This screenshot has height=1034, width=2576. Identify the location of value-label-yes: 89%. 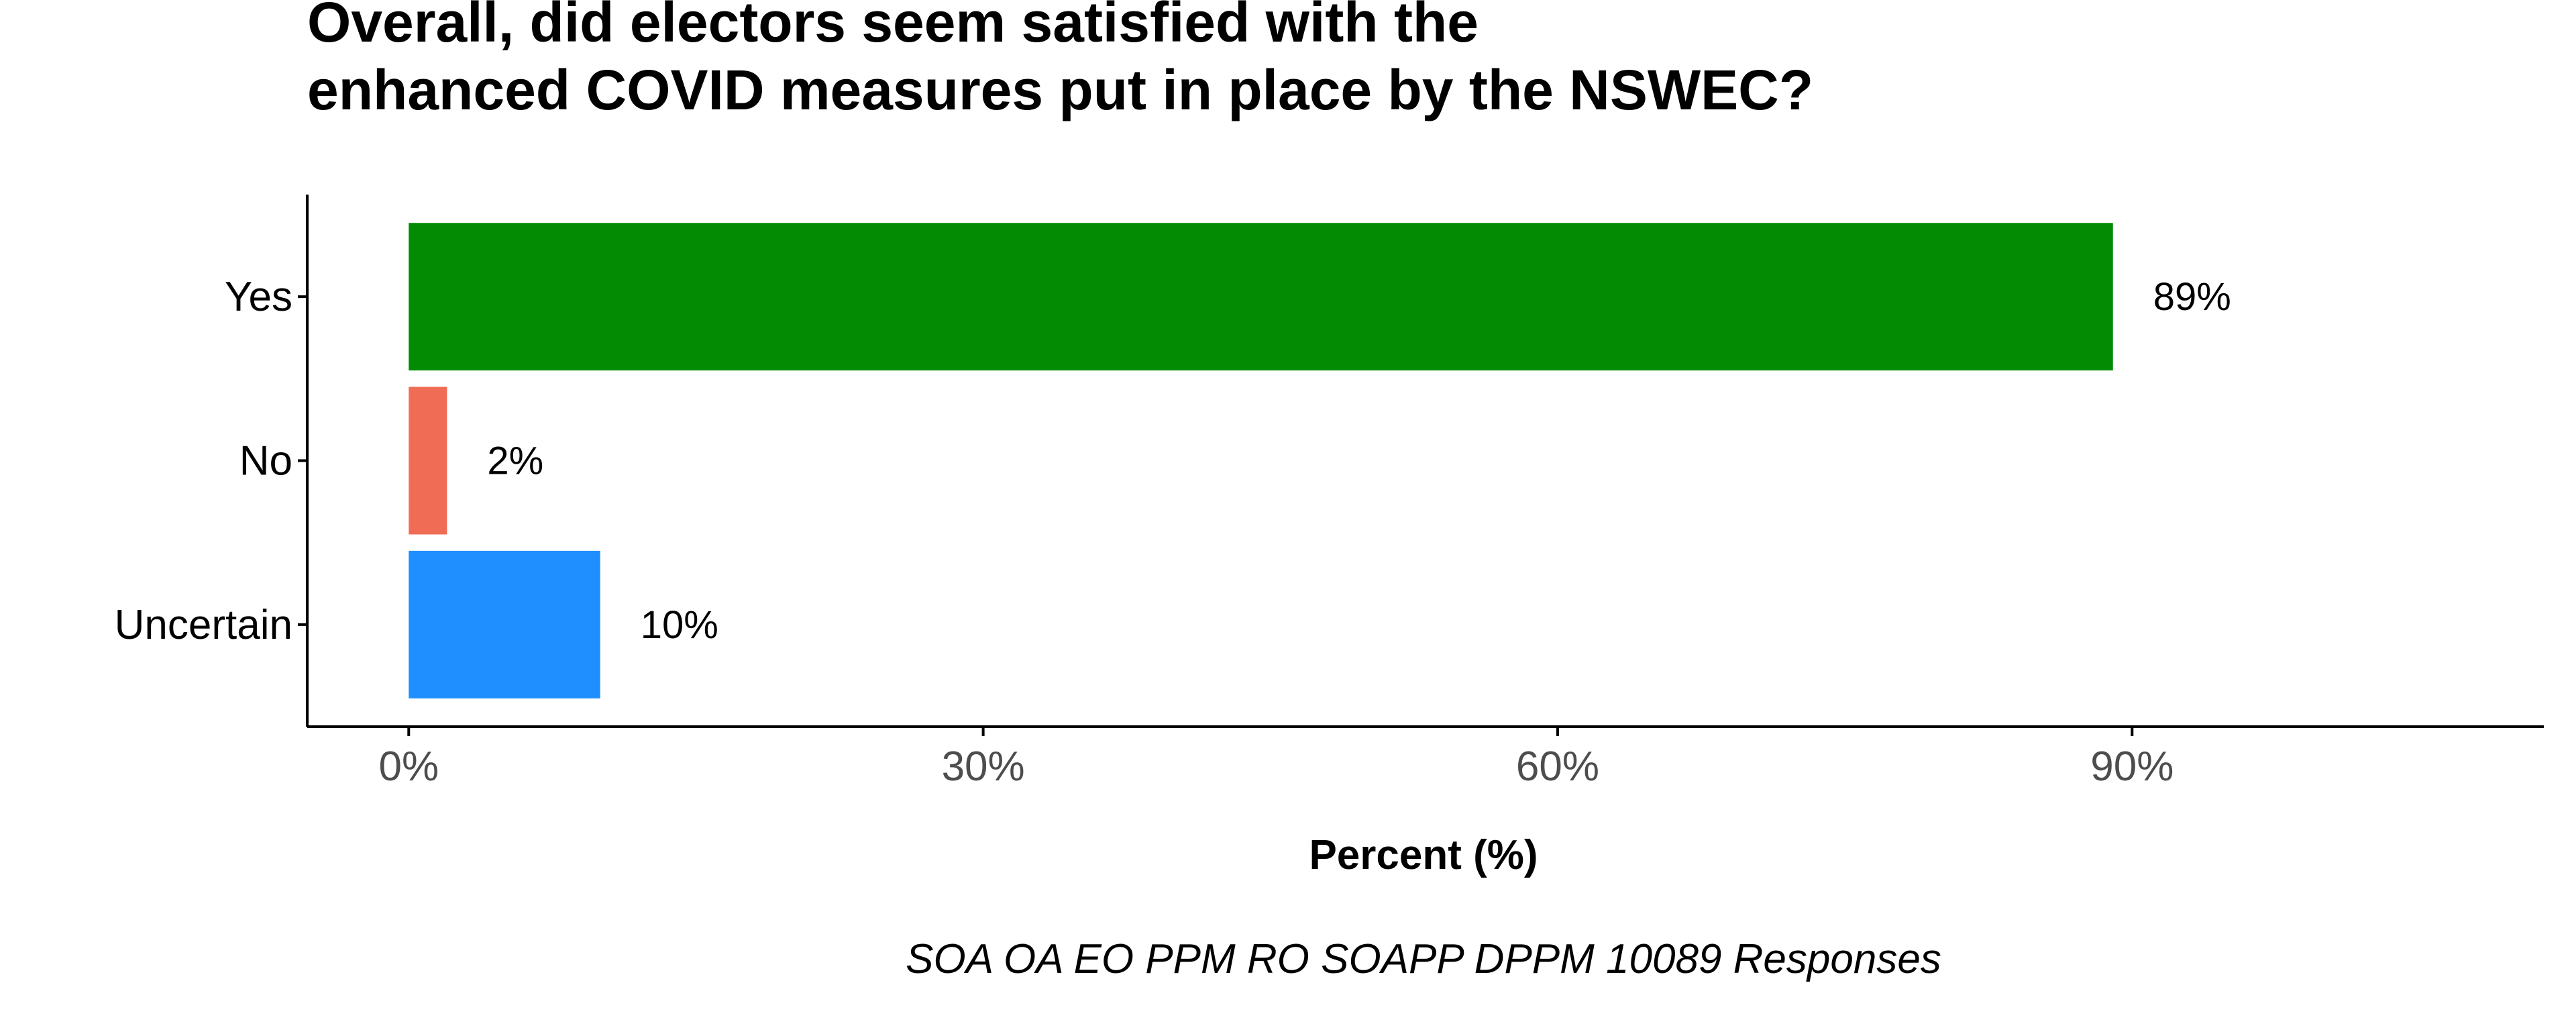
(2192, 297).